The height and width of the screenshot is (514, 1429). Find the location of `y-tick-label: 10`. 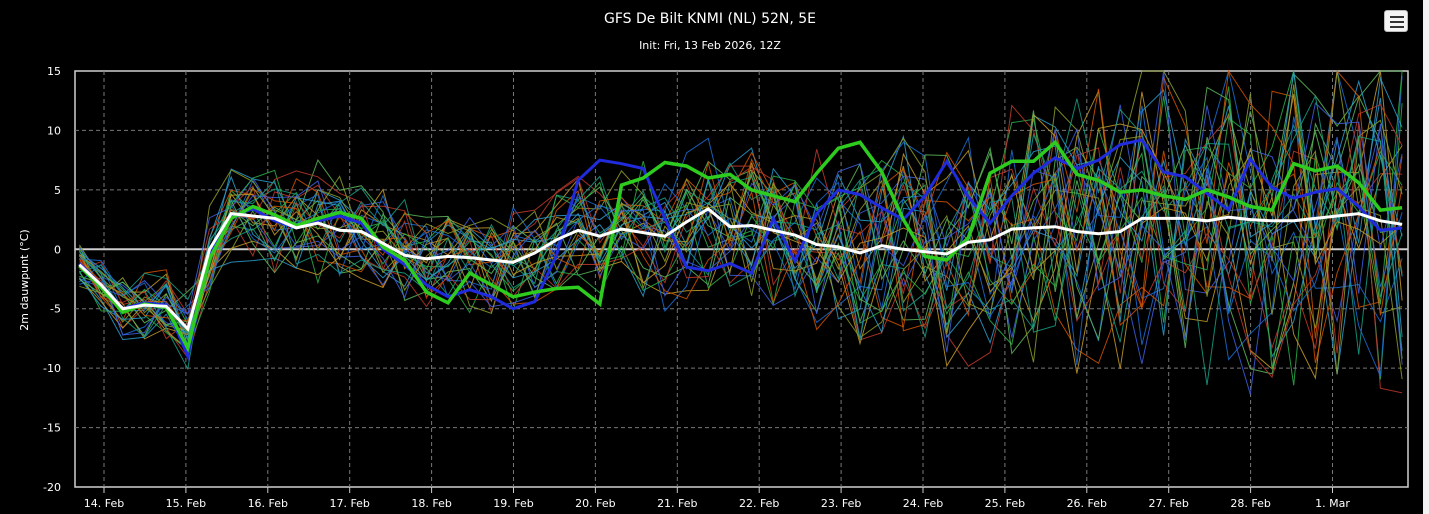

y-tick-label: 10 is located at coordinates (54, 130).